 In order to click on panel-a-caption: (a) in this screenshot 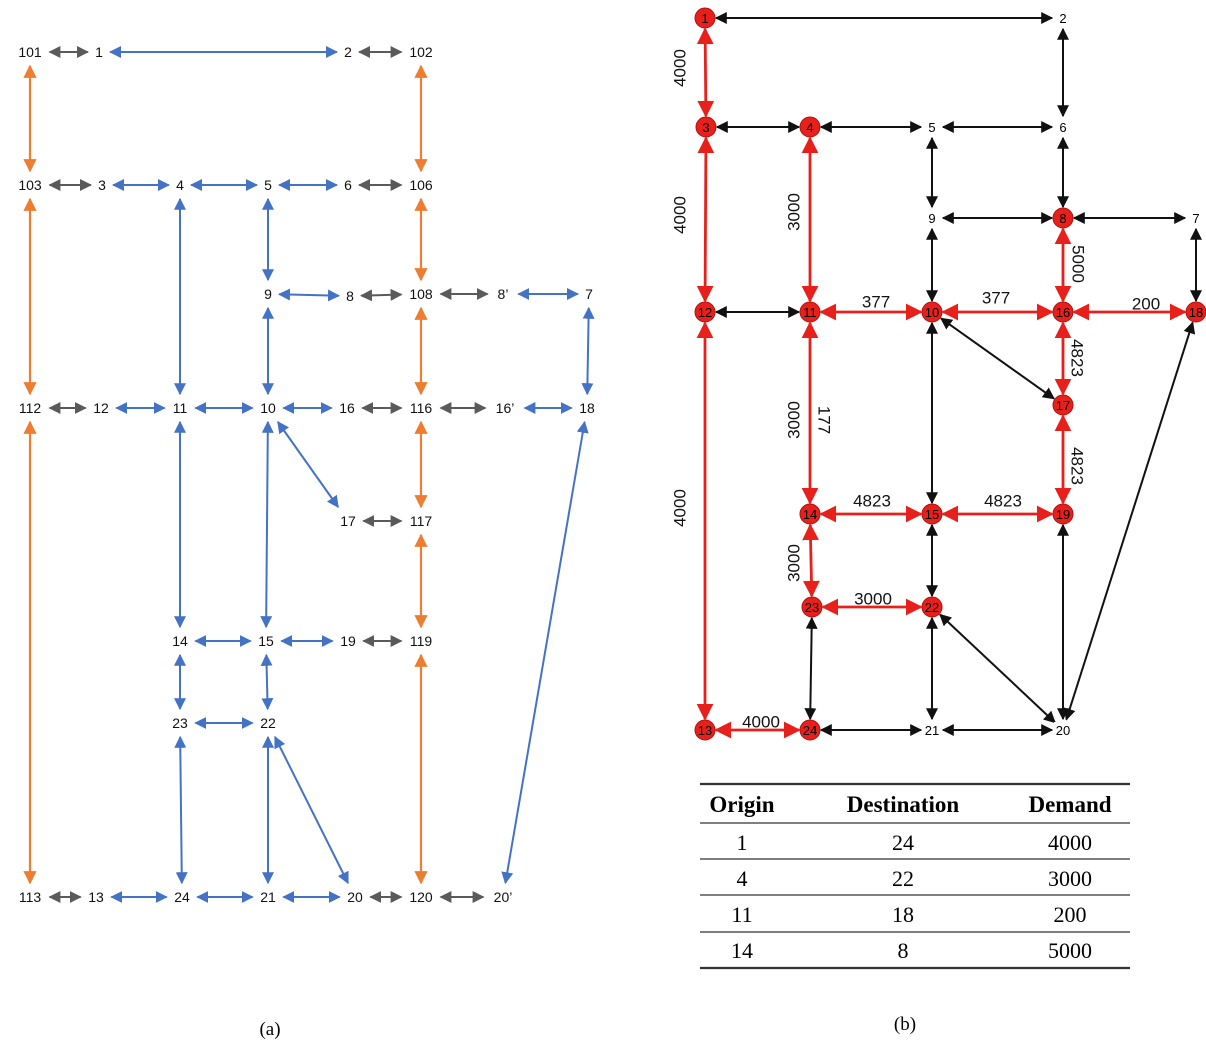, I will do `click(269, 1029)`.